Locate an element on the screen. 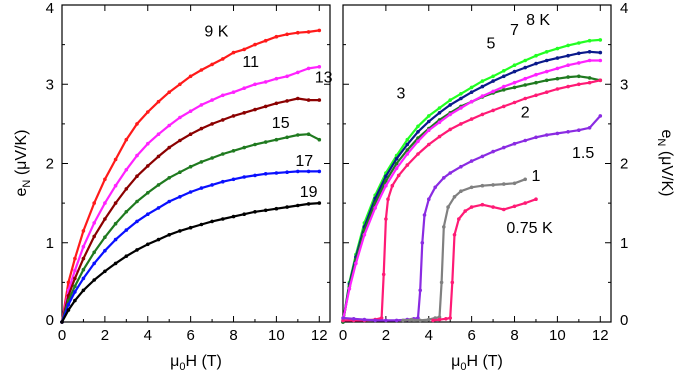 This screenshot has height=383, width=691. x-tick-label: 4 is located at coordinates (148, 335).